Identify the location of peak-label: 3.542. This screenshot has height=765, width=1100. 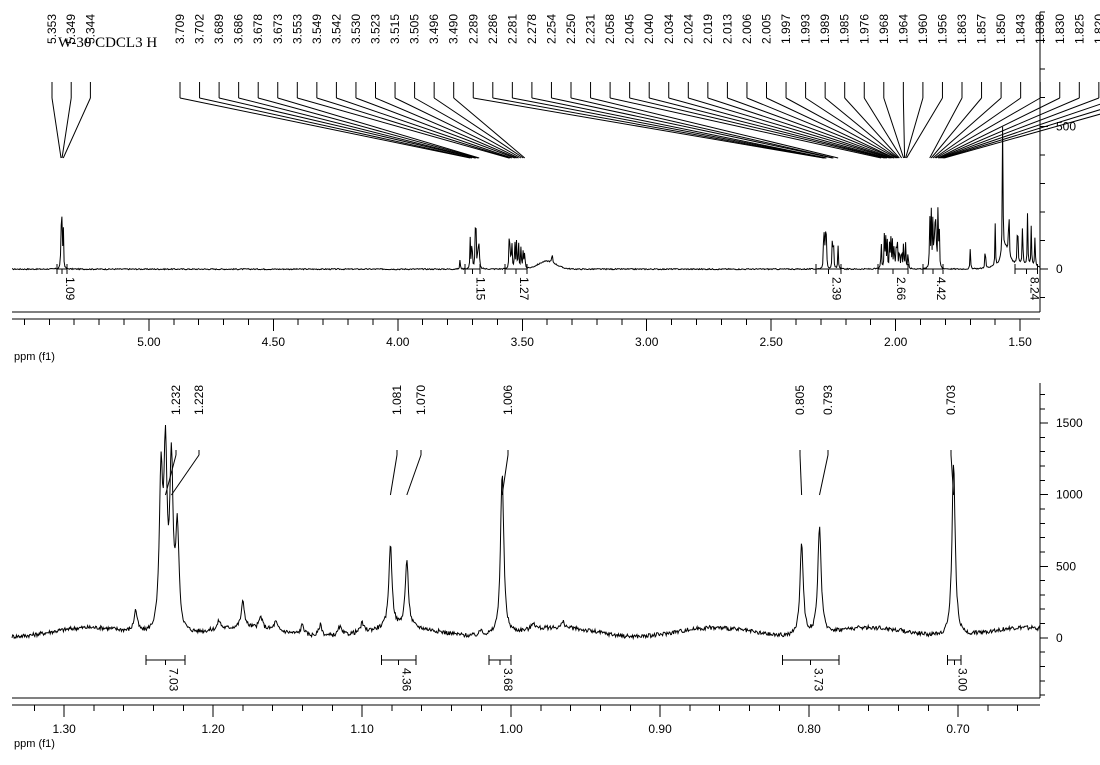
(336, 29).